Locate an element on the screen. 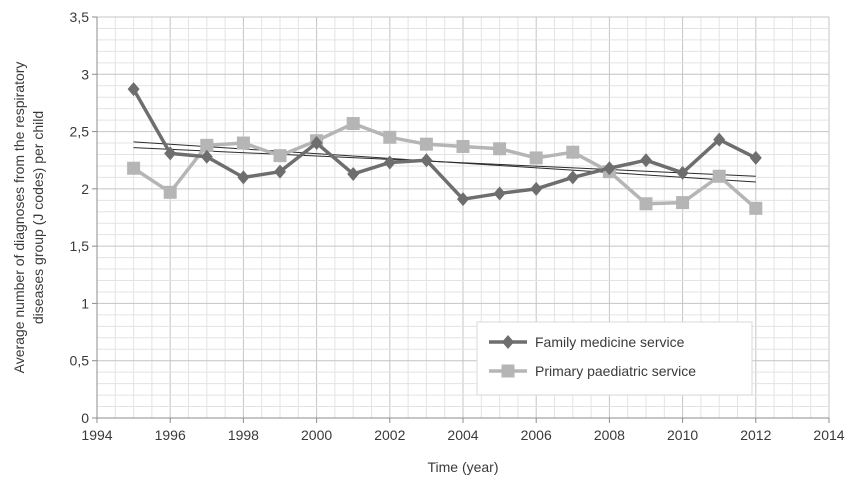 This screenshot has width=851, height=479. y-tick-label: 0,5 is located at coordinates (80, 361).